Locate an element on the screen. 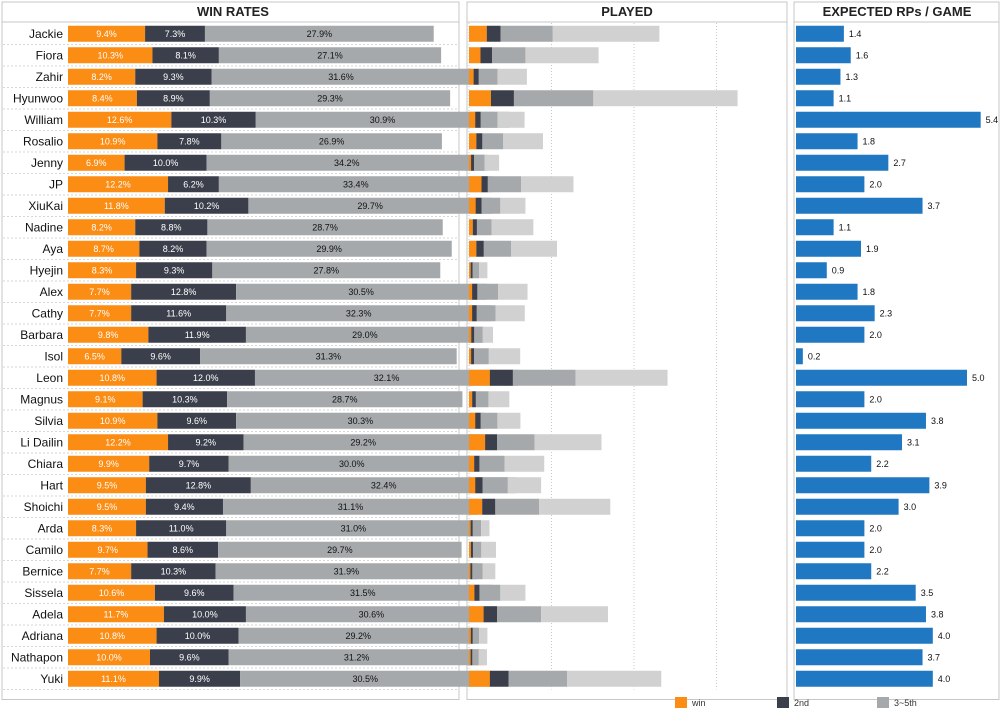 The image size is (1000, 712). player-name: Nathapon is located at coordinates (37, 657).